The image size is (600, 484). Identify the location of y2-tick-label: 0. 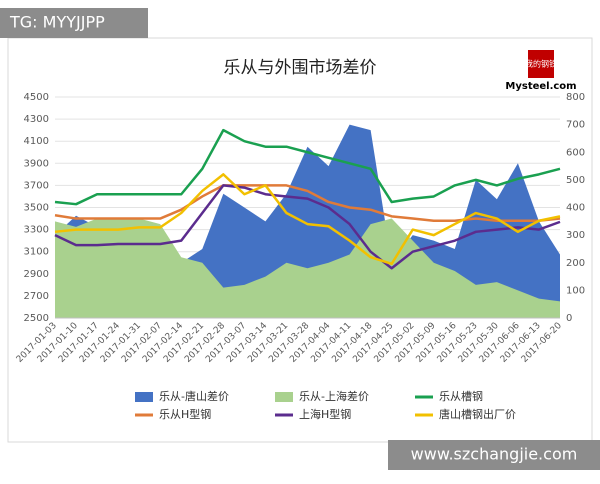
(569, 318).